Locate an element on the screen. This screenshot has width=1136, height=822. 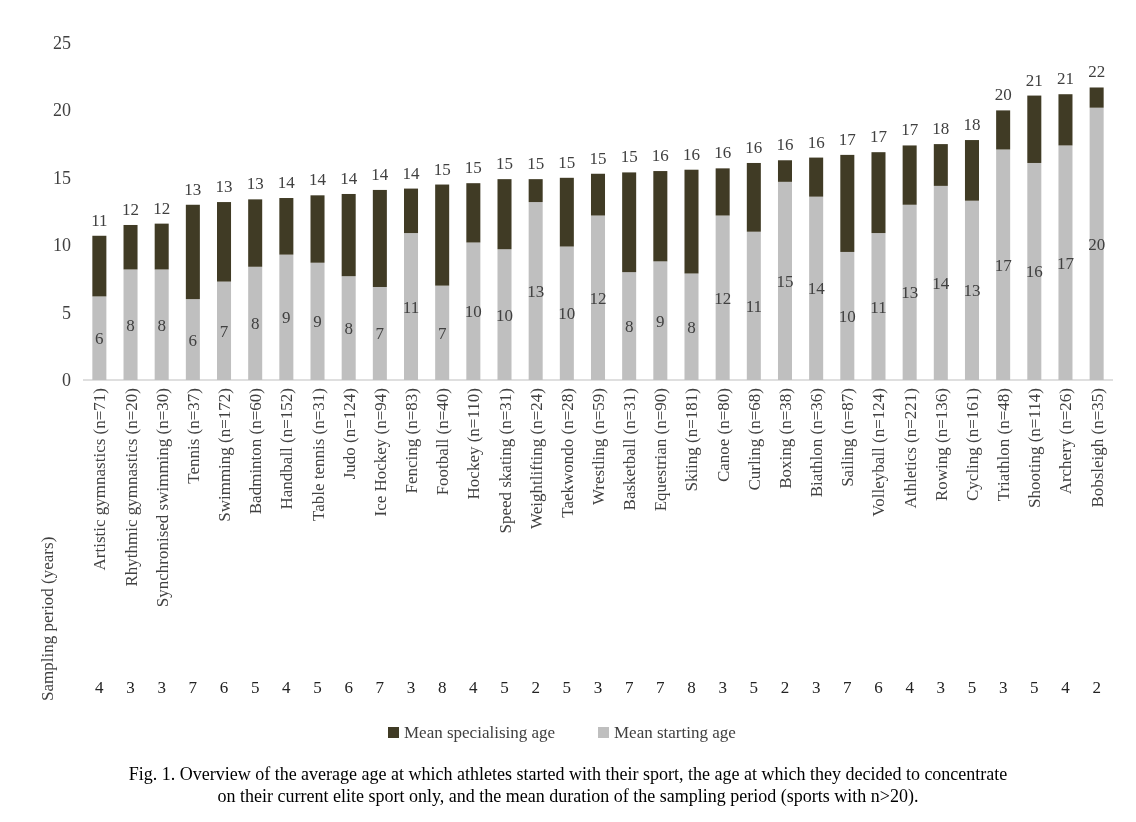
x-tick-label: Boxing (n=38) is located at coordinates (785, 438).